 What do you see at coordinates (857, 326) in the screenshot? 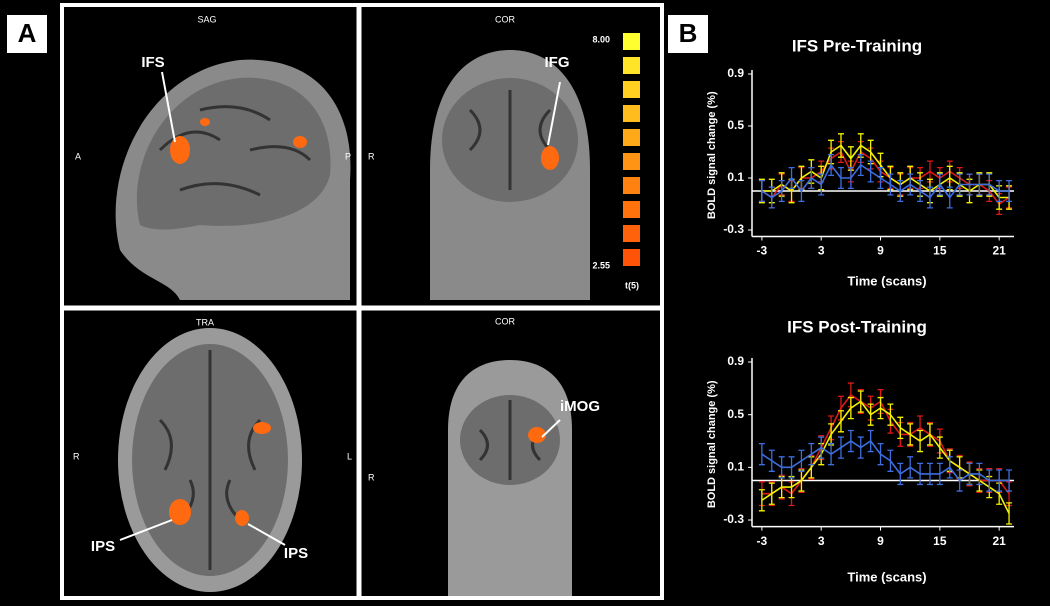
I see `chart-title: IFS Post-Training` at bounding box center [857, 326].